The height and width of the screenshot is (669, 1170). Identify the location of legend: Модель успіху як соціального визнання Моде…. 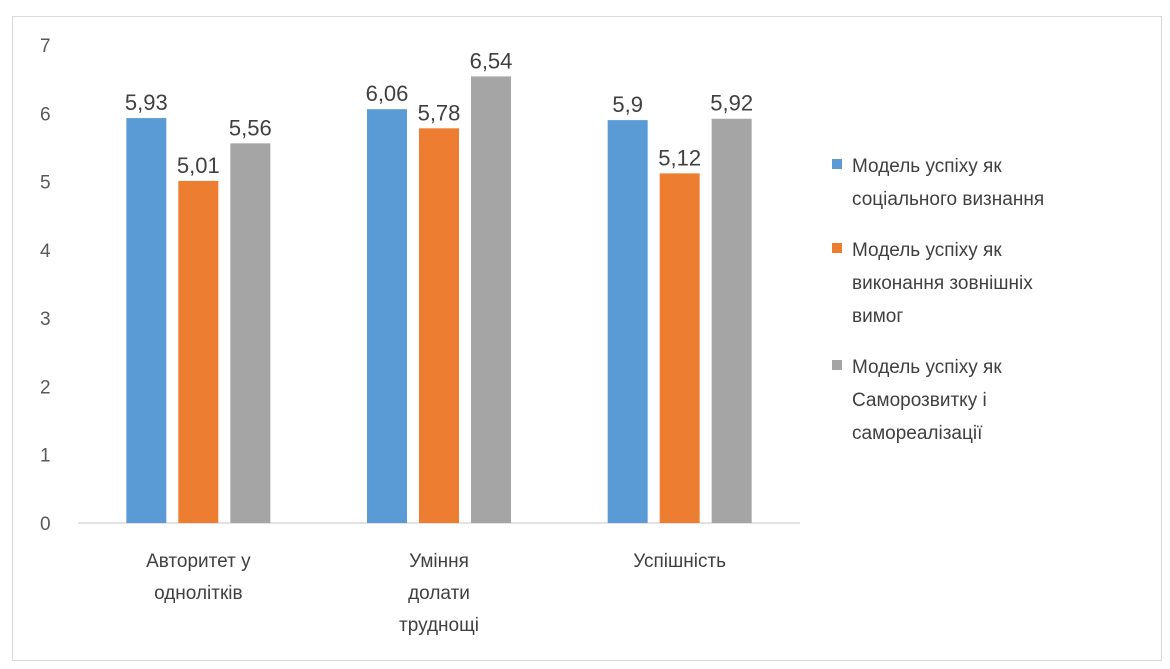
(982, 309).